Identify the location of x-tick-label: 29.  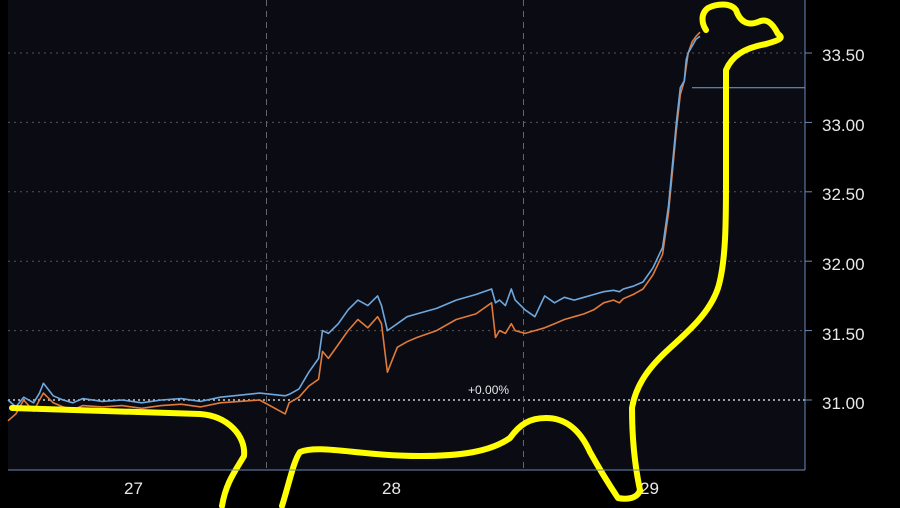
(649, 488).